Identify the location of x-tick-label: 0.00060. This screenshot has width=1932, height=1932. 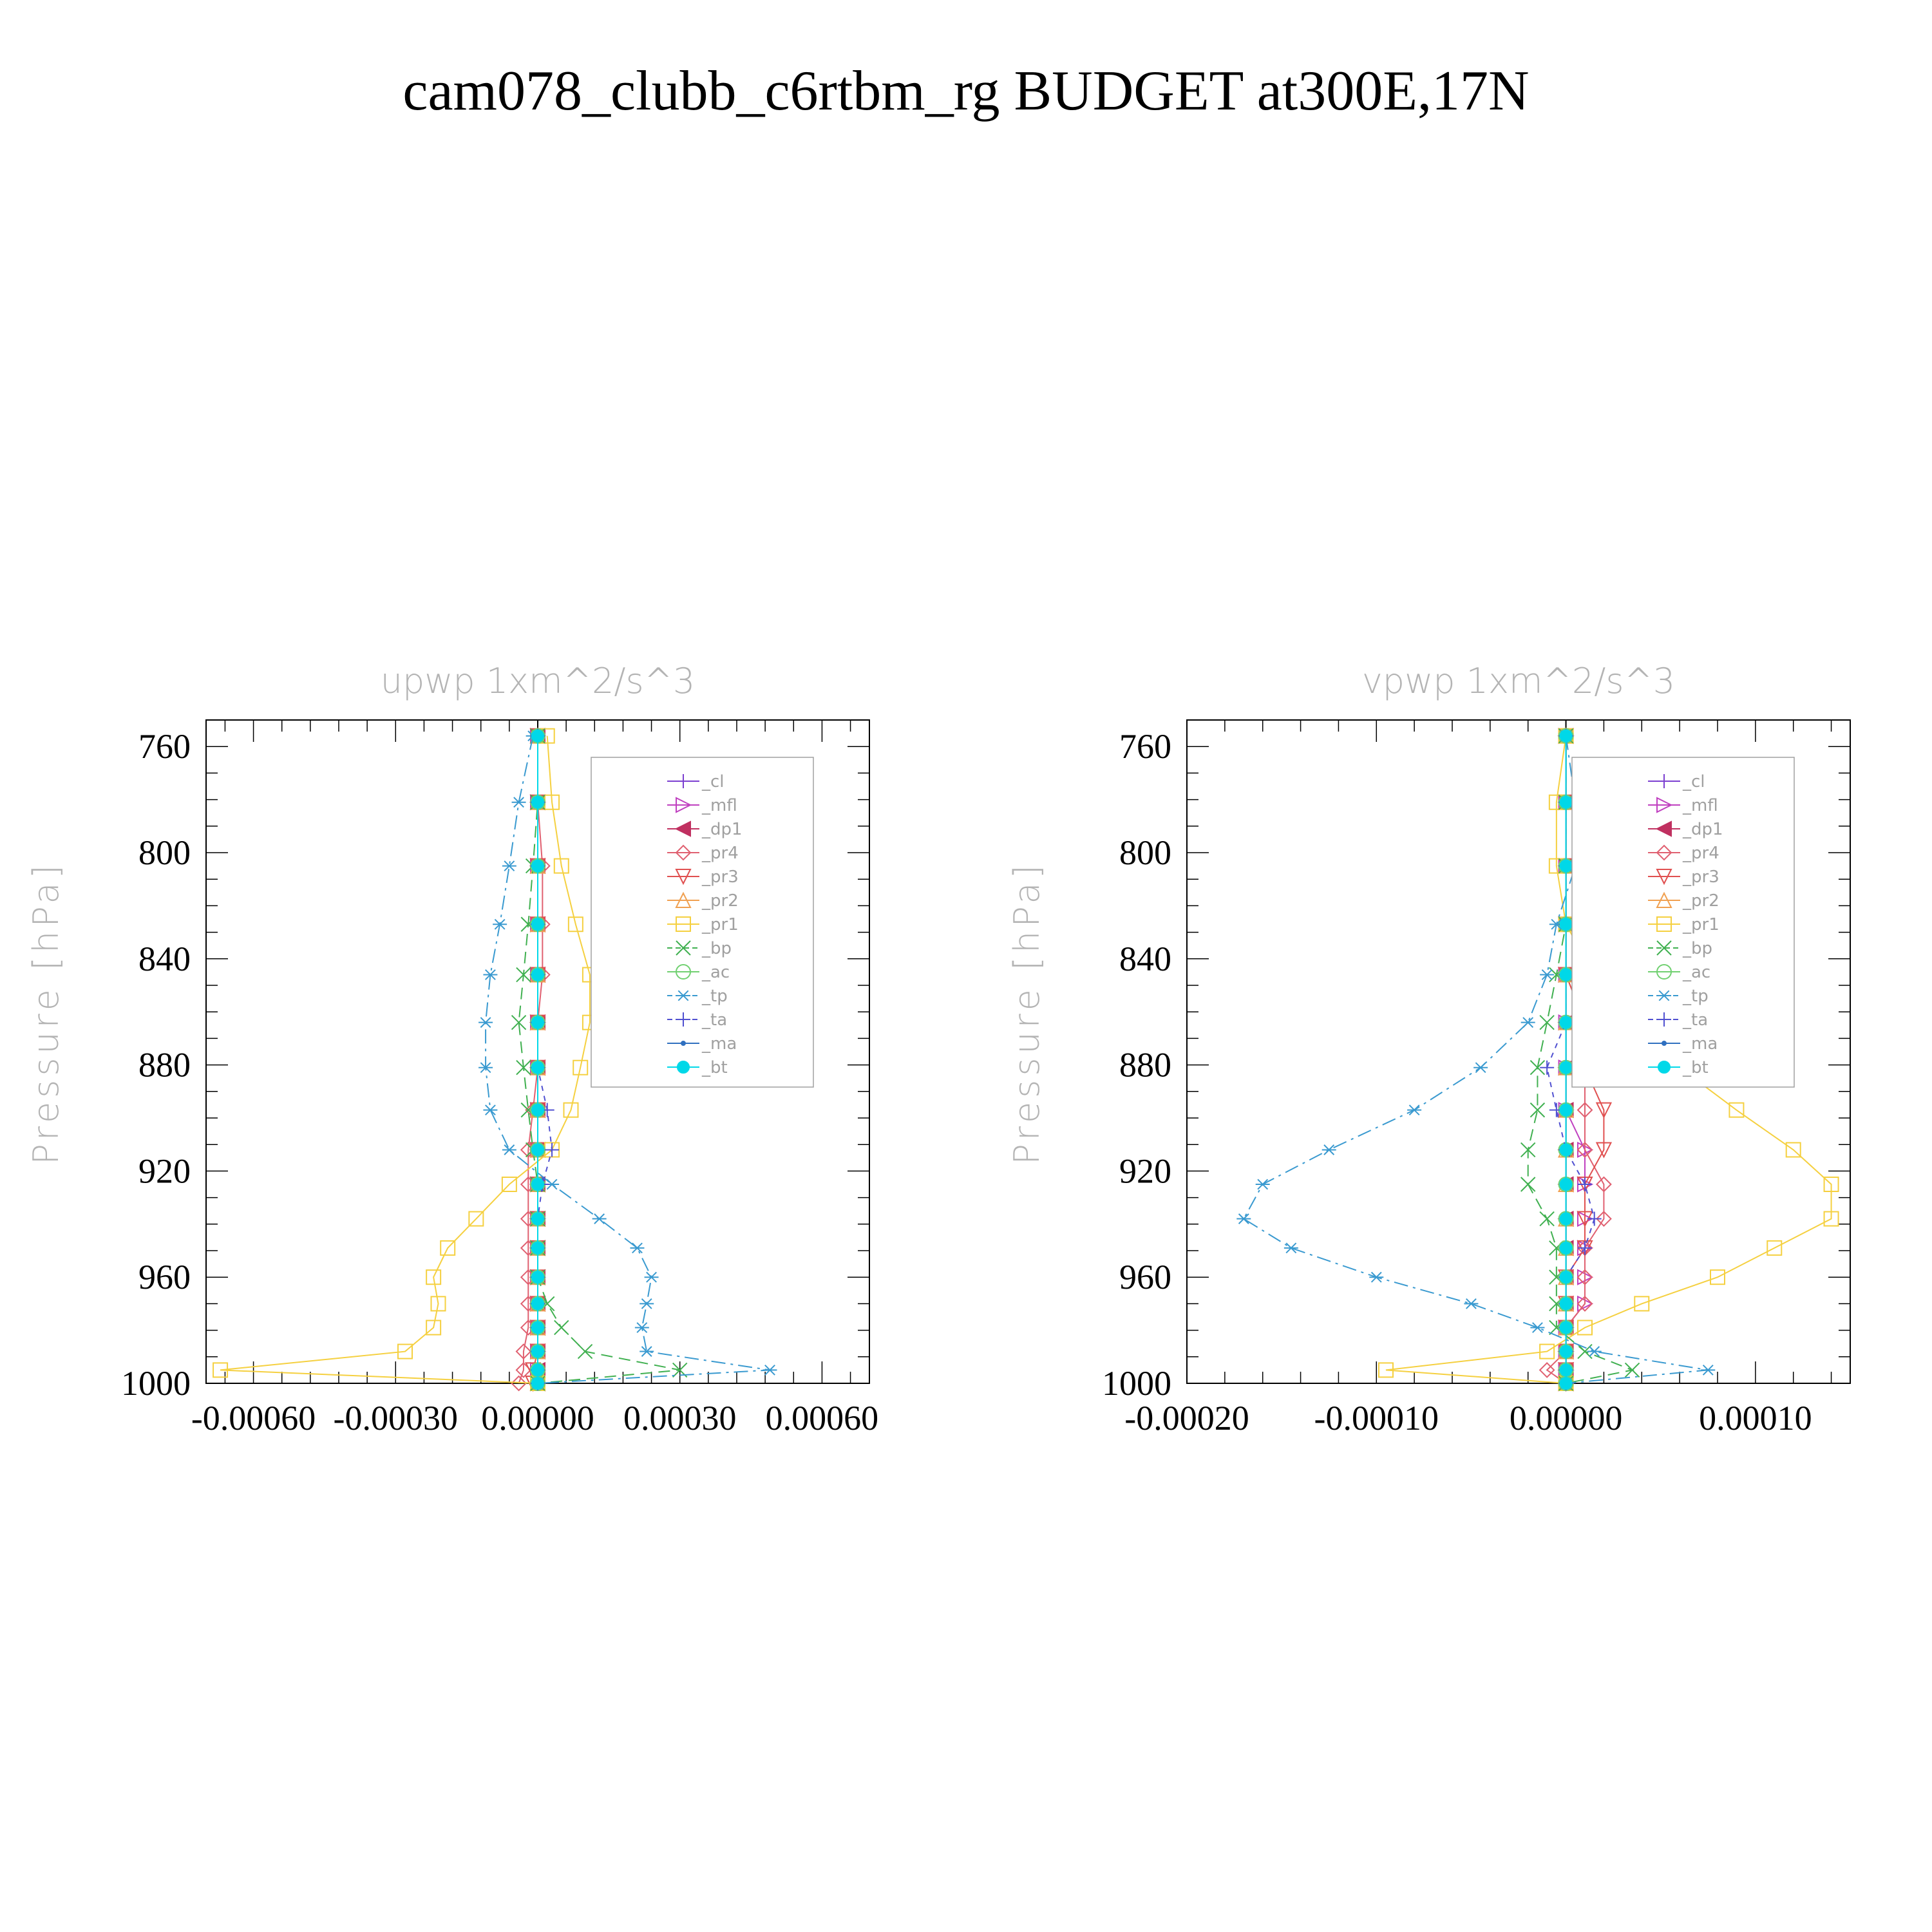
(822, 1418).